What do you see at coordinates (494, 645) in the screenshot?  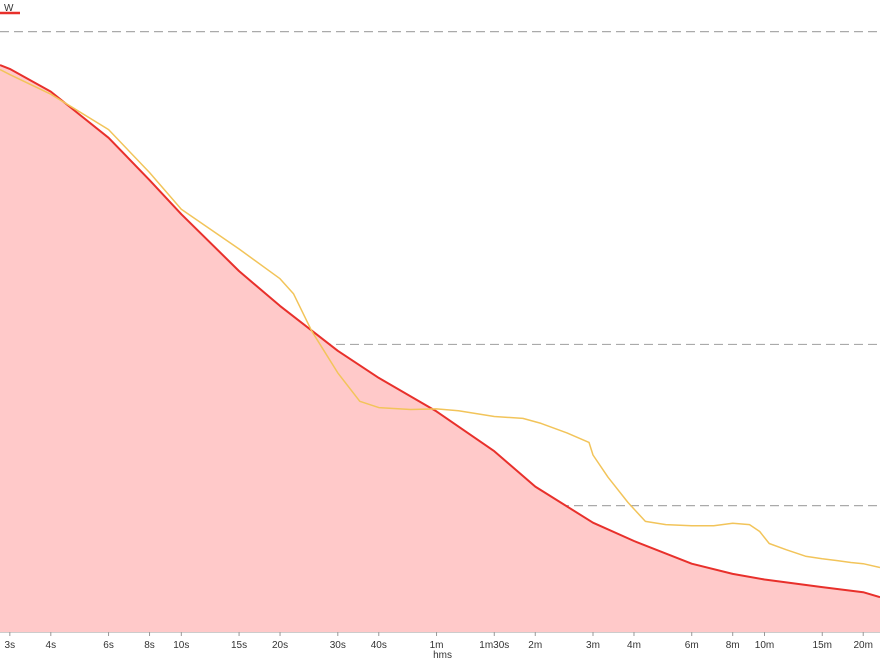 I see `x-tick-label-10: 1m30s` at bounding box center [494, 645].